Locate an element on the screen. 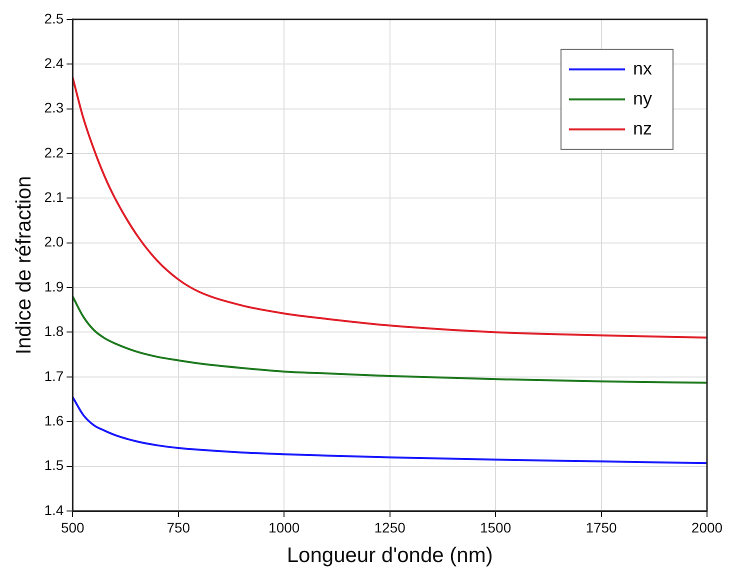  y-tick-label: 1.6 is located at coordinates (54, 420).